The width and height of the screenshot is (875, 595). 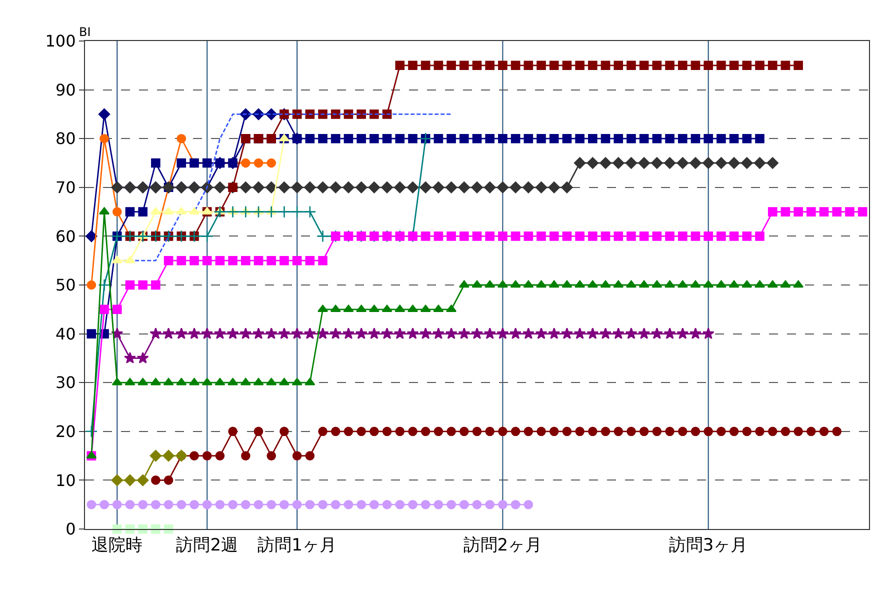 I want to click on y-tick-label: 80, so click(x=65, y=138).